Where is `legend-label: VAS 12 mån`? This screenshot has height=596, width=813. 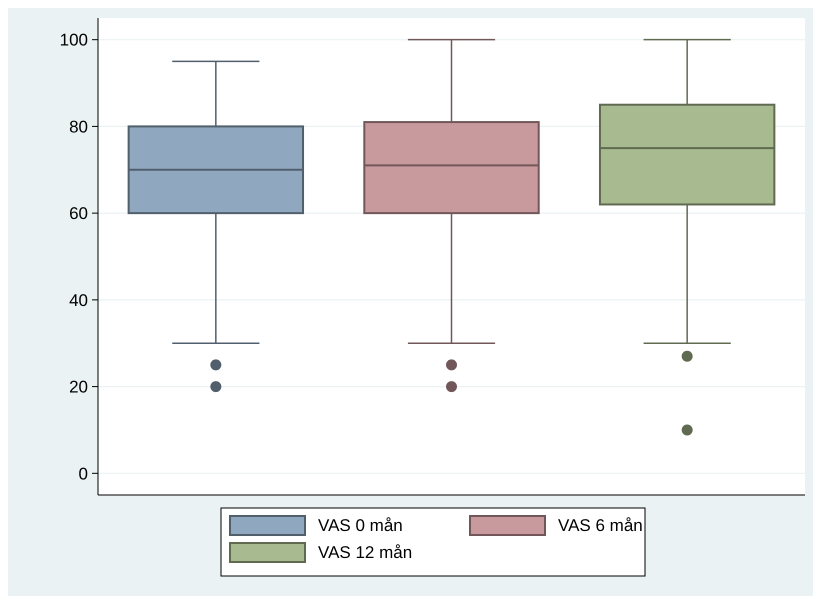
legend-label: VAS 12 mån is located at coordinates (365, 552).